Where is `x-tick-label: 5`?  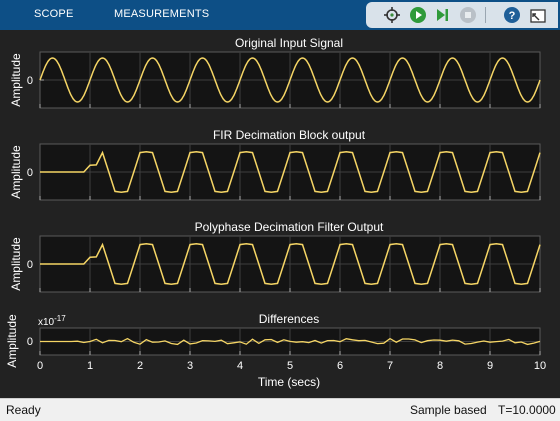
x-tick-label: 5 is located at coordinates (290, 366).